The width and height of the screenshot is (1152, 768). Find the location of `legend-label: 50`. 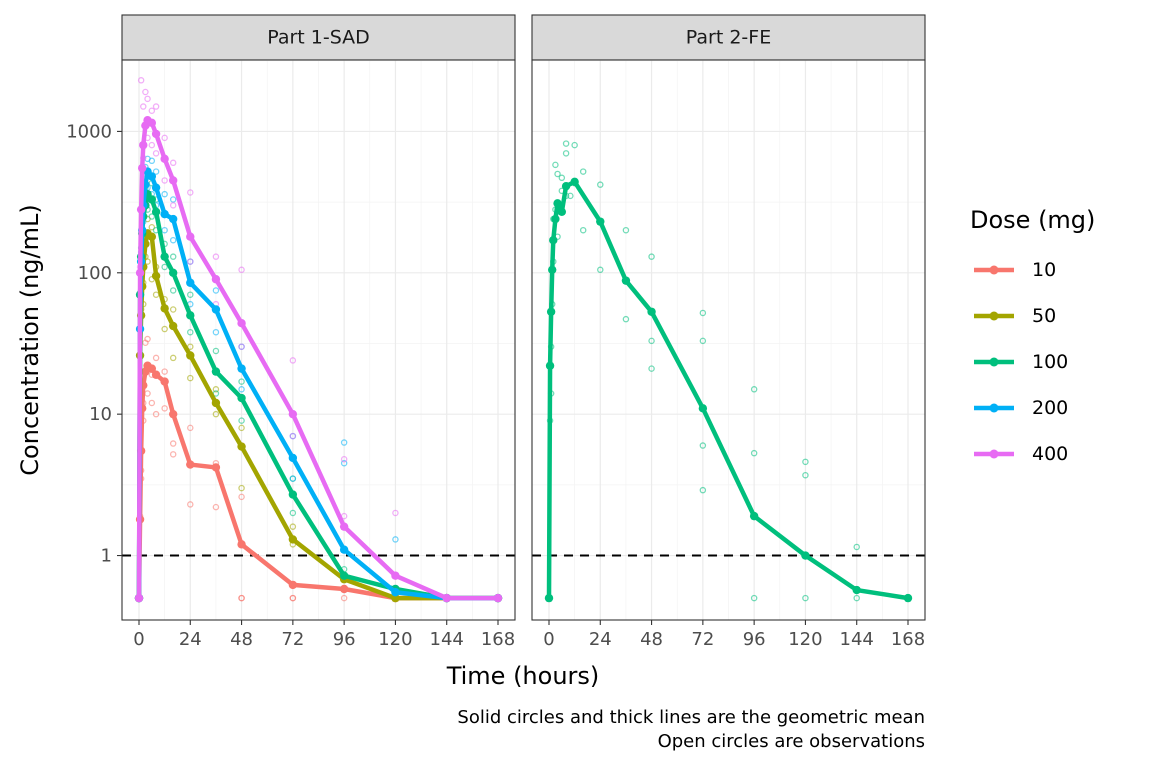

legend-label: 50 is located at coordinates (1044, 316).